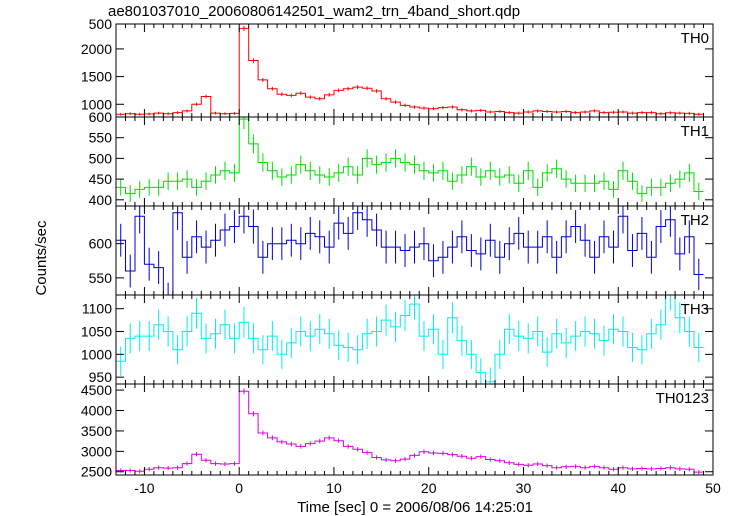 The width and height of the screenshot is (733, 516). What do you see at coordinates (41, 258) in the screenshot?
I see `y-axis-label: Counts/sec` at bounding box center [41, 258].